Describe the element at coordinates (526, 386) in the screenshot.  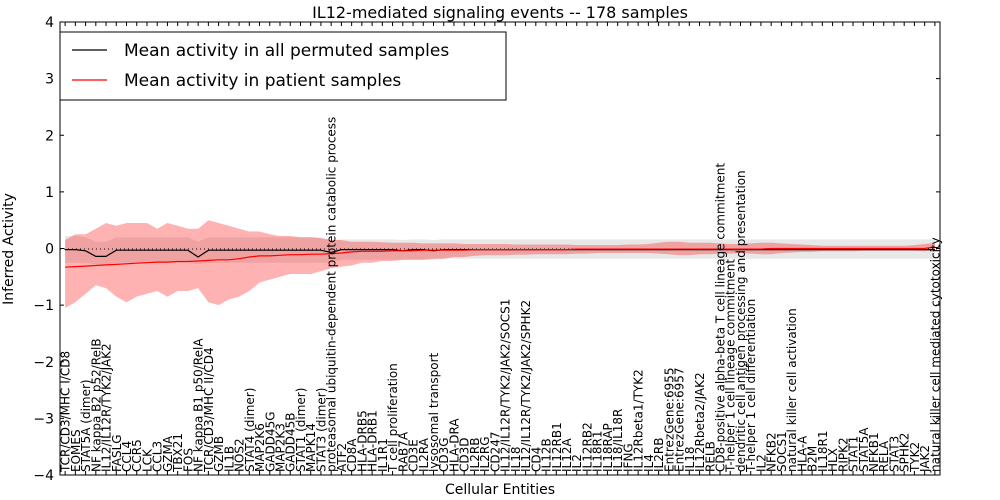
I see `x-tick-label: IL12/IL12R/TYK2/JAK2/SPHK2` at that location.